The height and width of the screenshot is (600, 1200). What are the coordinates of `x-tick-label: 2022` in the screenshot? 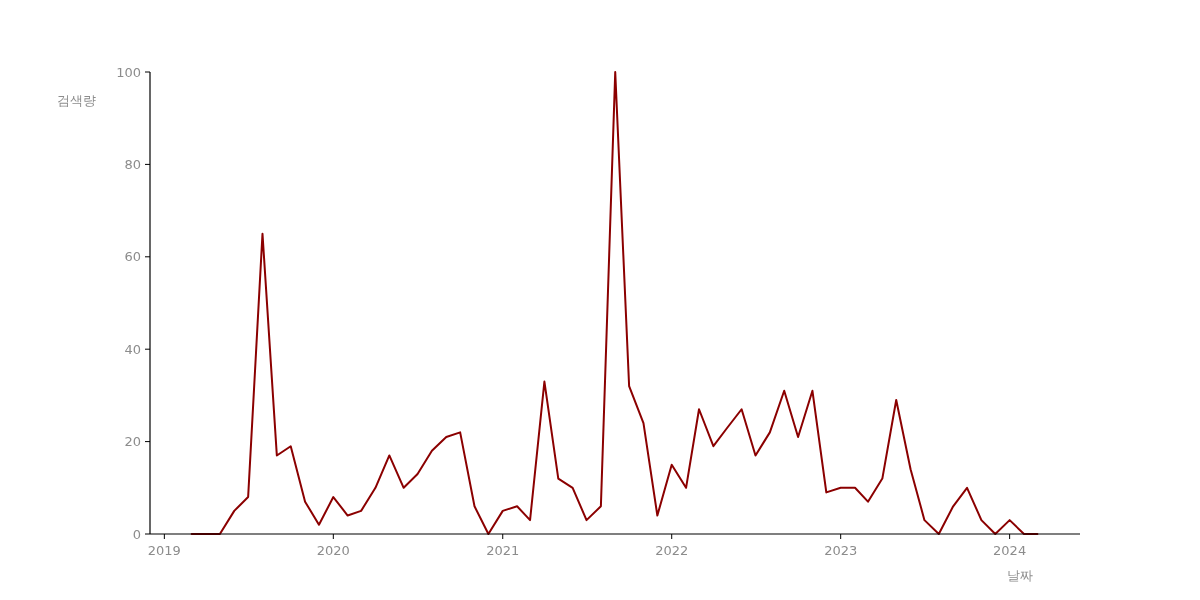 It's located at (672, 550).